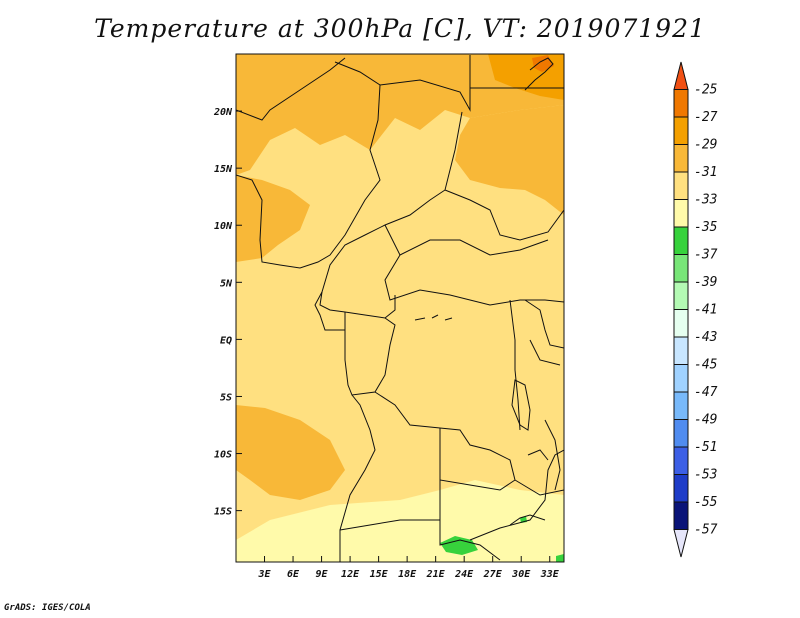  Describe the element at coordinates (705, 172) in the screenshot. I see `colorbar-label: -31` at that location.